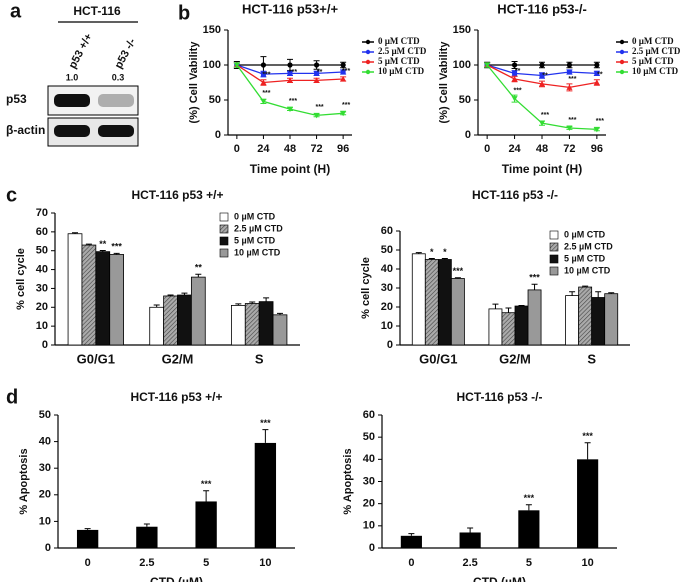  Describe the element at coordinates (12, 397) in the screenshot. I see `panel-label: d` at that location.